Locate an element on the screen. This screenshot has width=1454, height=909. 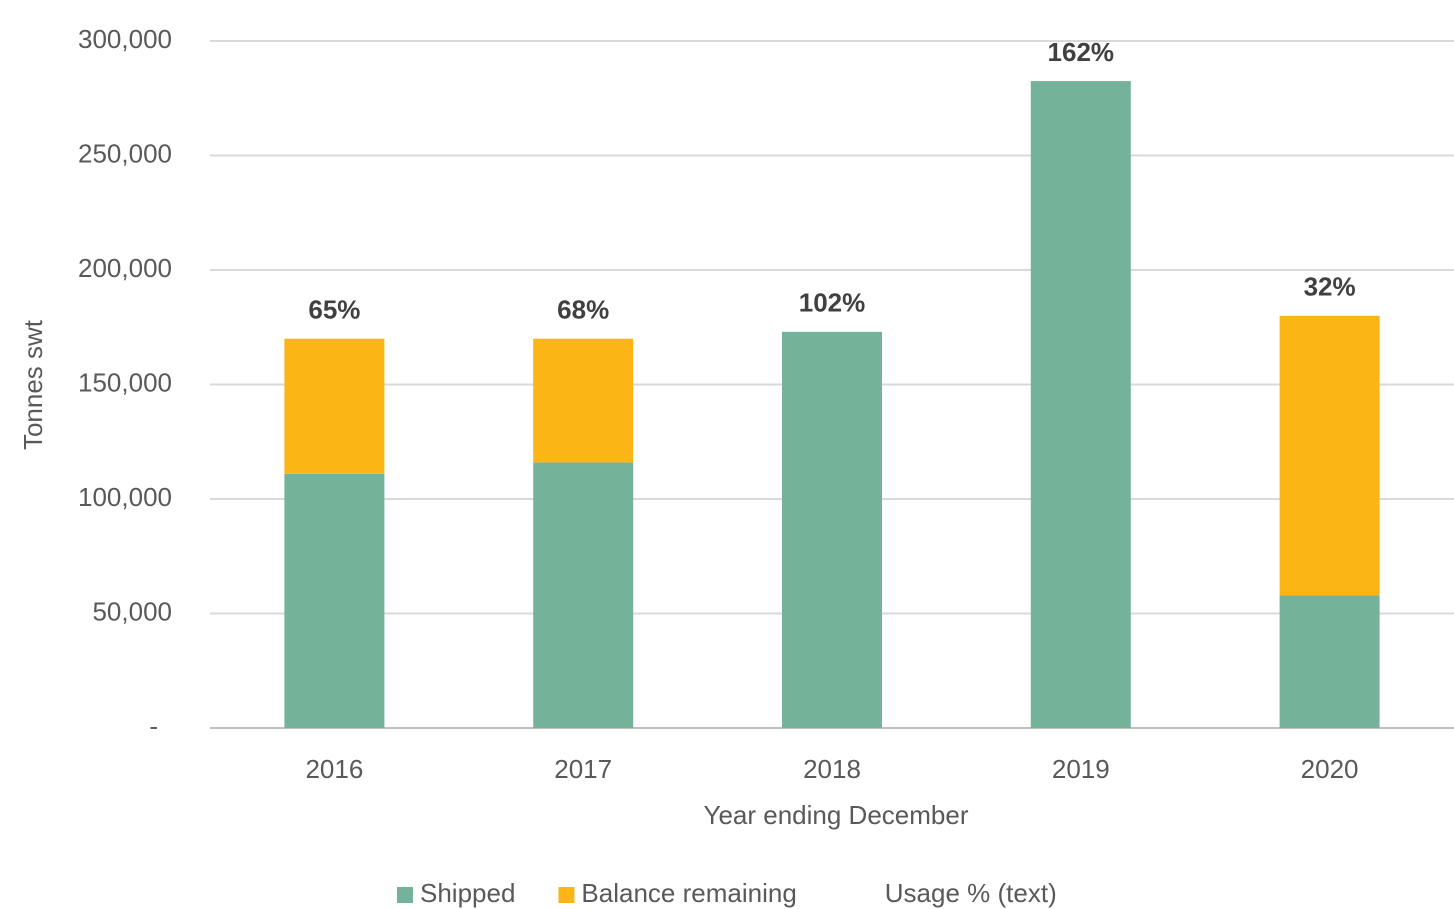
x-tick-label: 2017 is located at coordinates (583, 769).